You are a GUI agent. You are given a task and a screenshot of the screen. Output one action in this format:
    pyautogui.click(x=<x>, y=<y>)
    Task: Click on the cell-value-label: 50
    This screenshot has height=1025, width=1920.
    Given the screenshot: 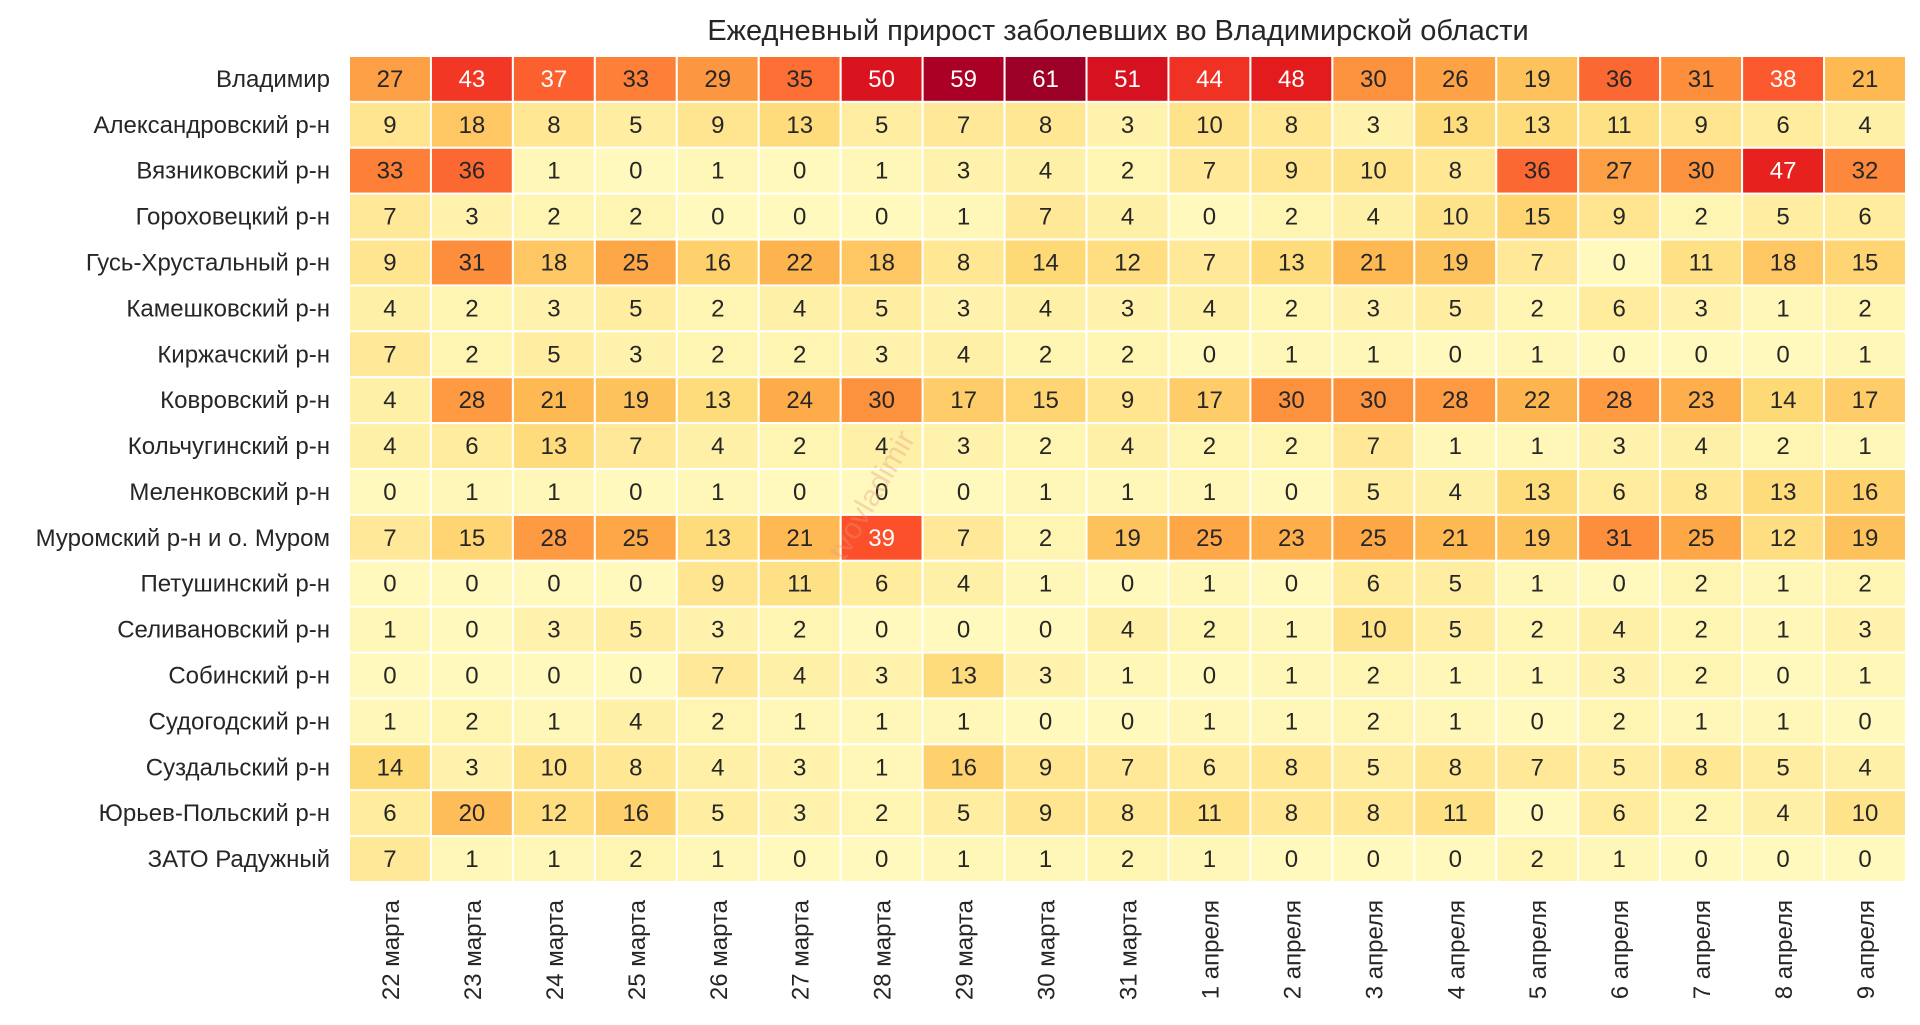 What is the action you would take?
    pyautogui.click(x=881, y=79)
    